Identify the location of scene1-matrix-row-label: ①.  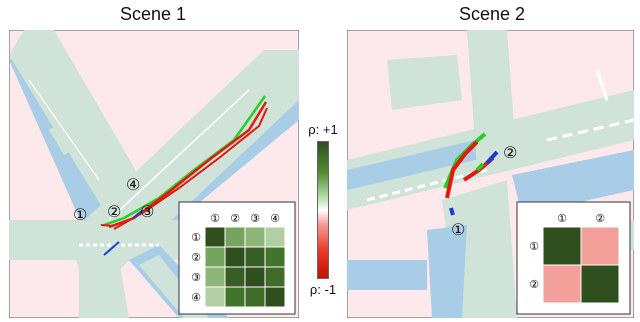
(196, 237).